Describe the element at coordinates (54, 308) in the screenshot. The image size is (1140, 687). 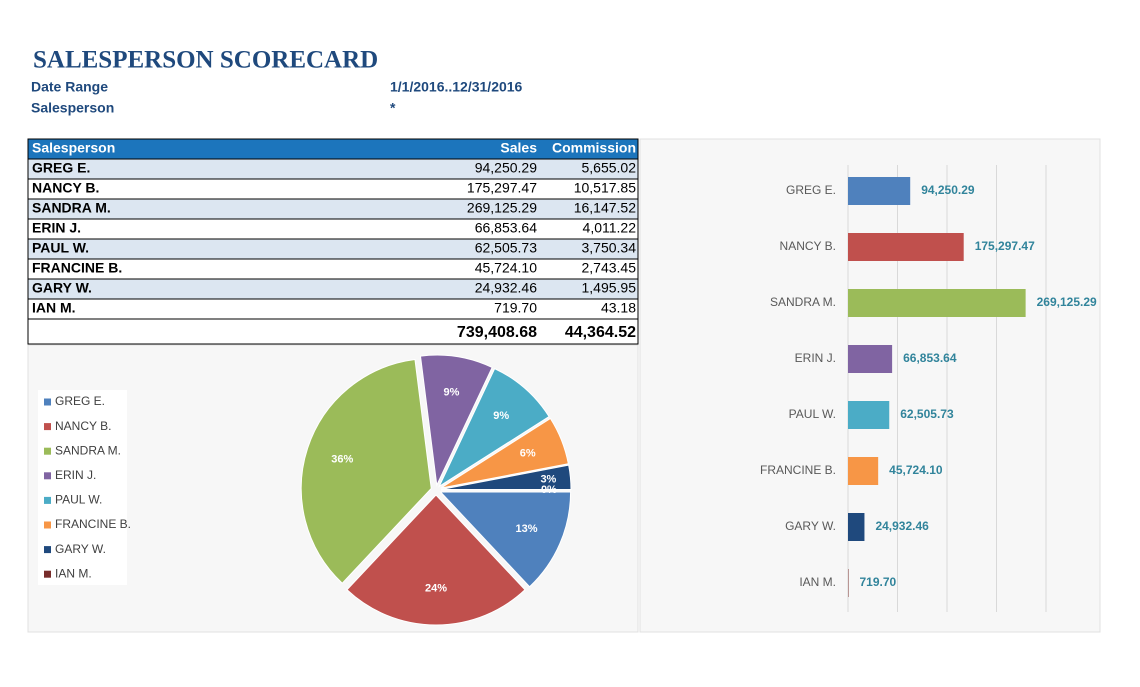
I see `table-cell: IAN M.` at that location.